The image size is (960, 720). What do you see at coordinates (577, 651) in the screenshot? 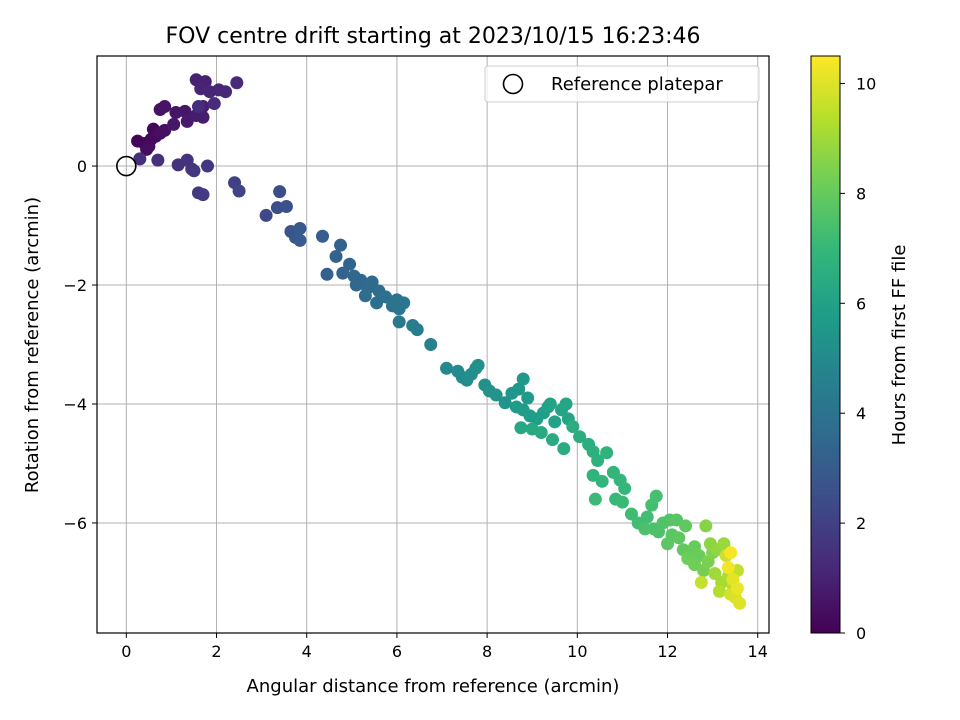
I see `x-tick-label: 10` at bounding box center [577, 651].